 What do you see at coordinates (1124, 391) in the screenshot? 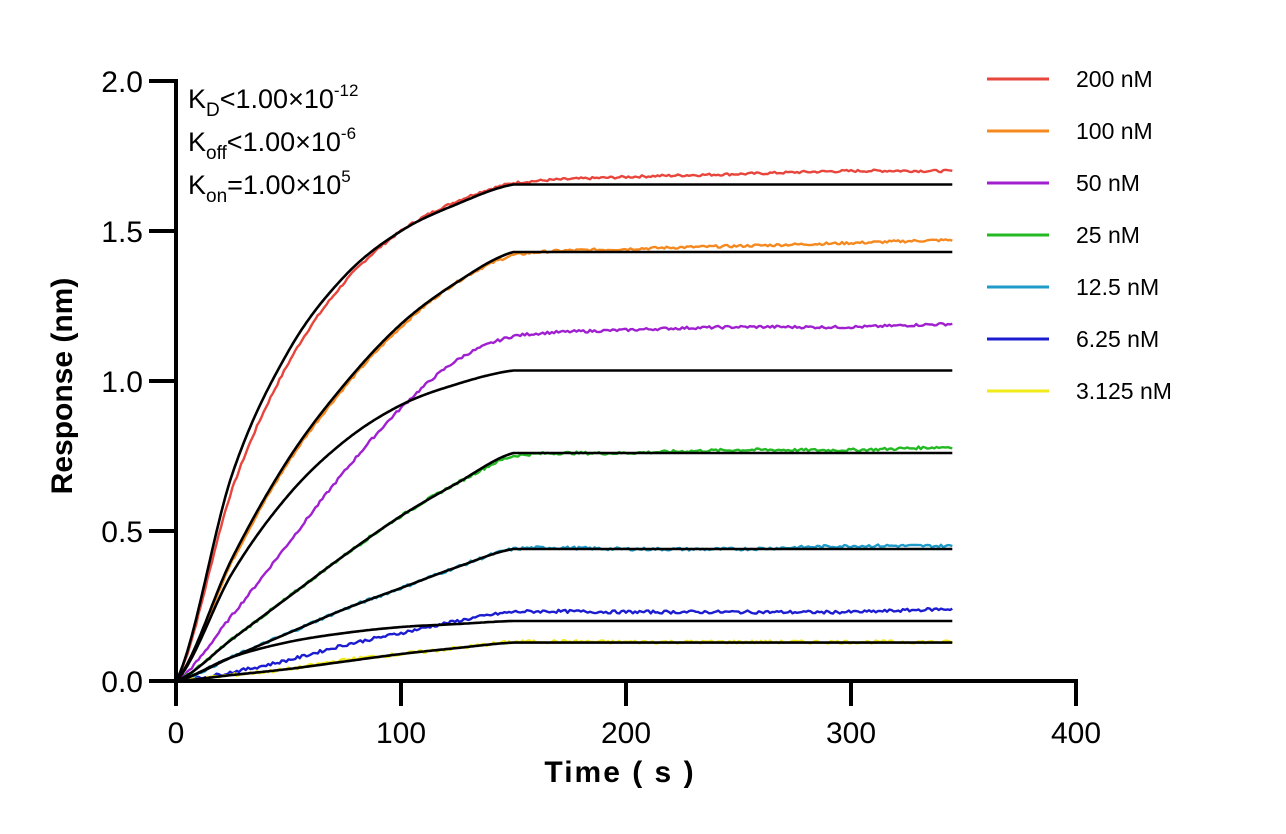
I see `legend-label: 3.125 nM` at bounding box center [1124, 391].